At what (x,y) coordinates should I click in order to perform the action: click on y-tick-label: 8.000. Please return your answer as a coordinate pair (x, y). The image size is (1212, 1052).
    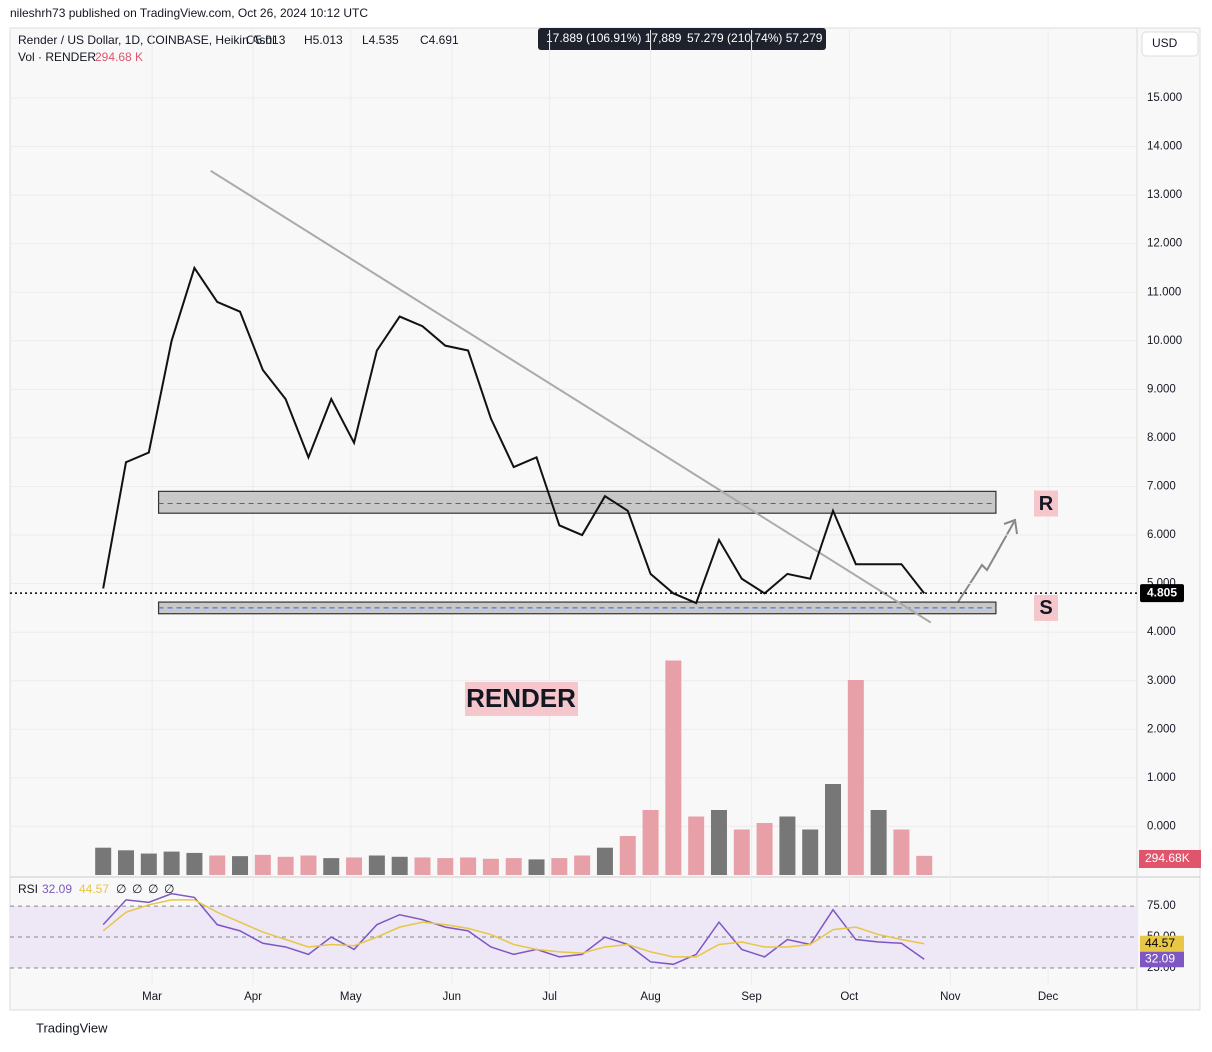
    Looking at the image, I should click on (1161, 438).